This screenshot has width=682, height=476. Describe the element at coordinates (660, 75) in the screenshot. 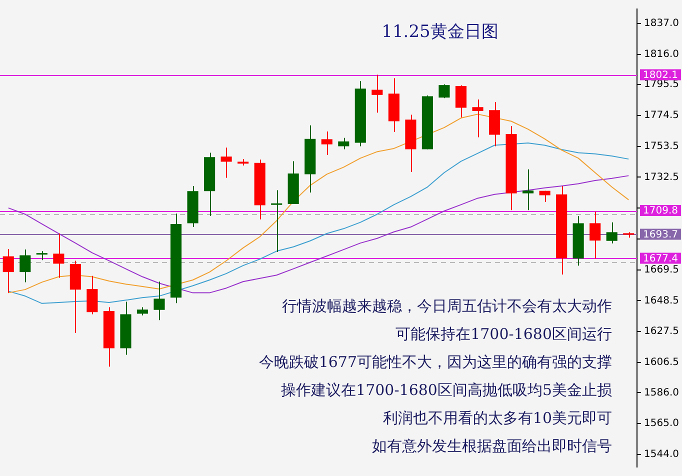

I see `ref-line-label: 1802.1` at that location.